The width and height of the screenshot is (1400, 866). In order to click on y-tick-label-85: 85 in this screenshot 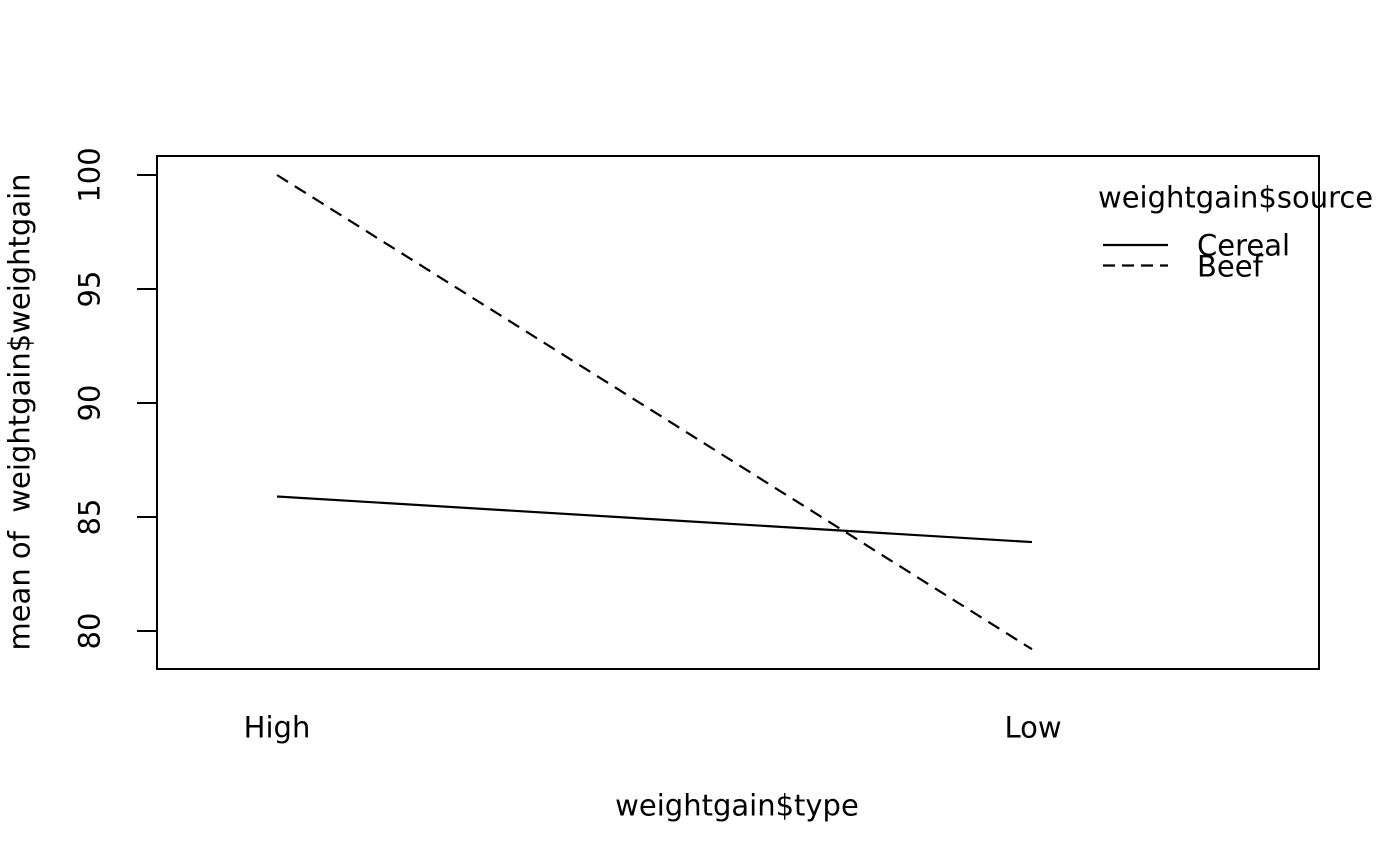, I will do `click(89, 517)`.